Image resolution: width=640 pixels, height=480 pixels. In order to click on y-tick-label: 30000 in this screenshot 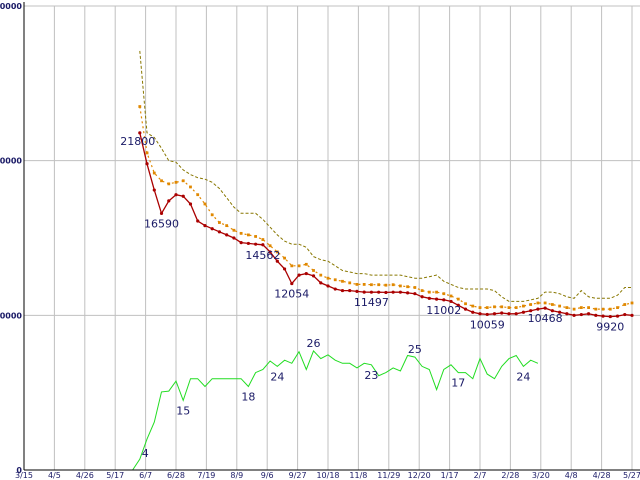, I will do `click(11, 6)`.